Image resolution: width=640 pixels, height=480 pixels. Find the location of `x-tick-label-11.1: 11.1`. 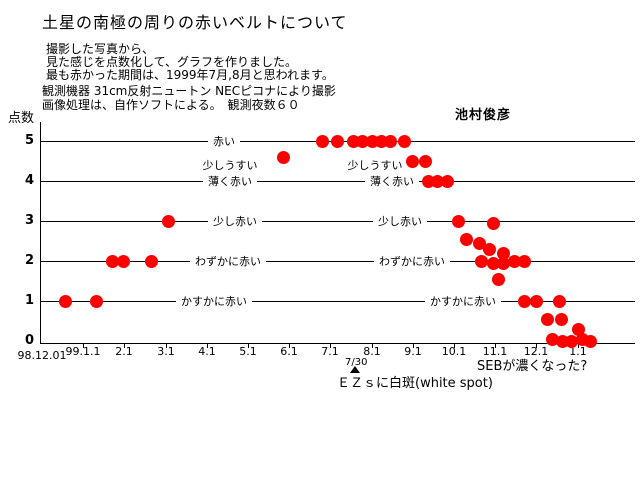

x-tick-label-11.1: 11.1 is located at coordinates (495, 351).